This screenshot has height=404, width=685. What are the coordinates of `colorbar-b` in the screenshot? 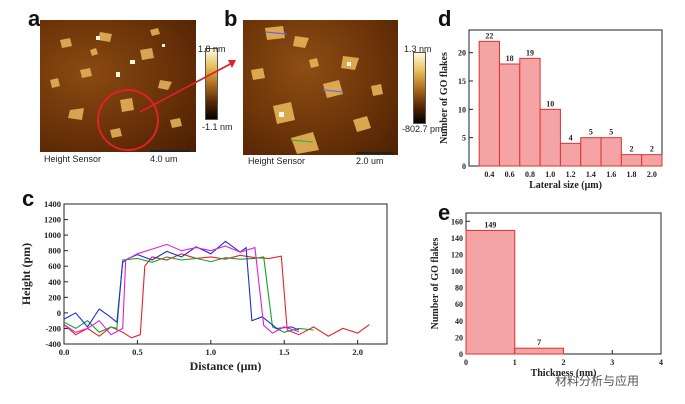 It's located at (419, 88).